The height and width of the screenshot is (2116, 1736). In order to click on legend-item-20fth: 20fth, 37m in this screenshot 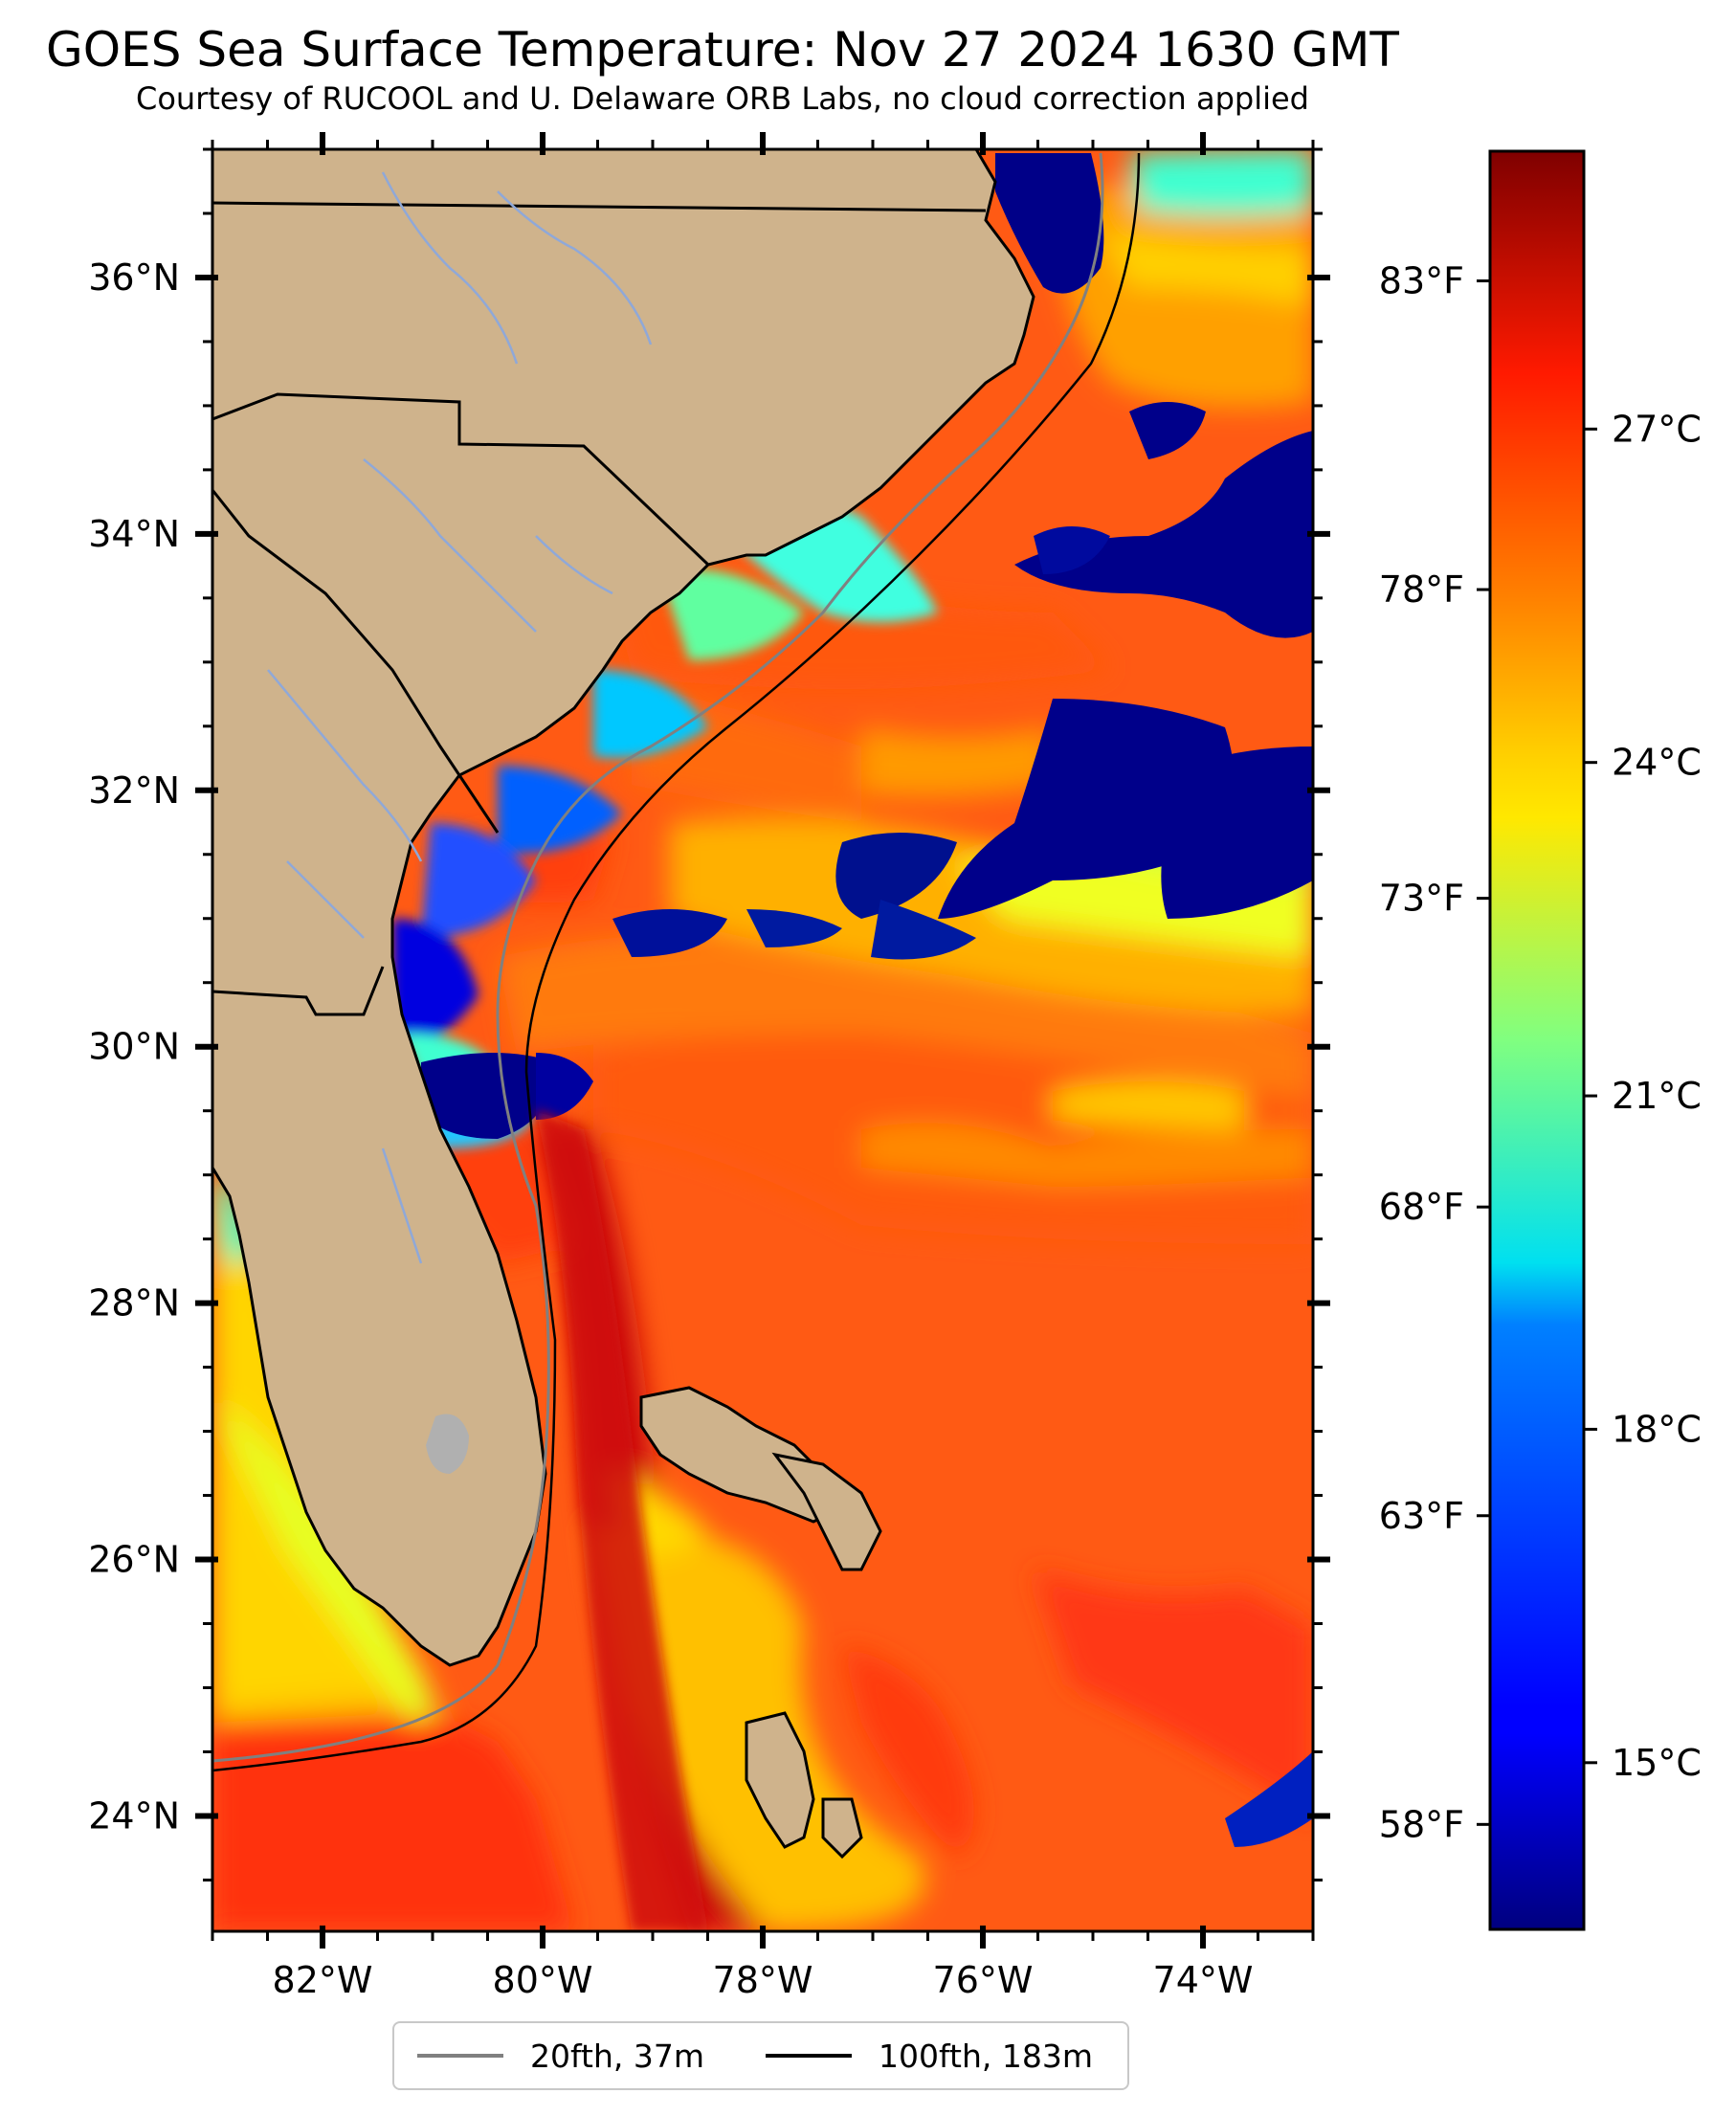, I will do `click(560, 2056)`.